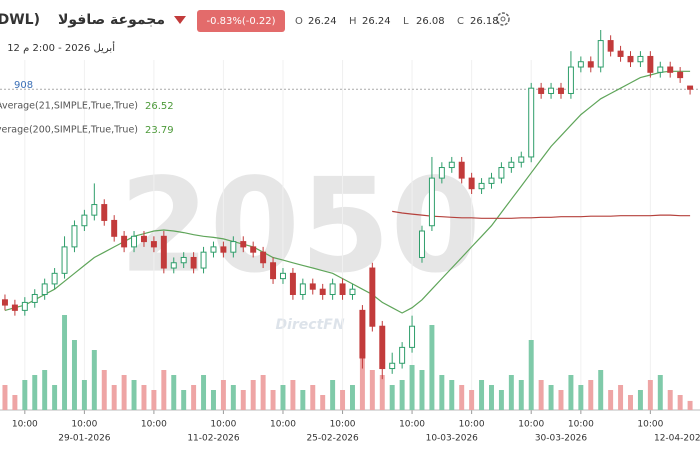 This screenshot has height=450, width=700. I want to click on settings-icon, so click(503, 19).